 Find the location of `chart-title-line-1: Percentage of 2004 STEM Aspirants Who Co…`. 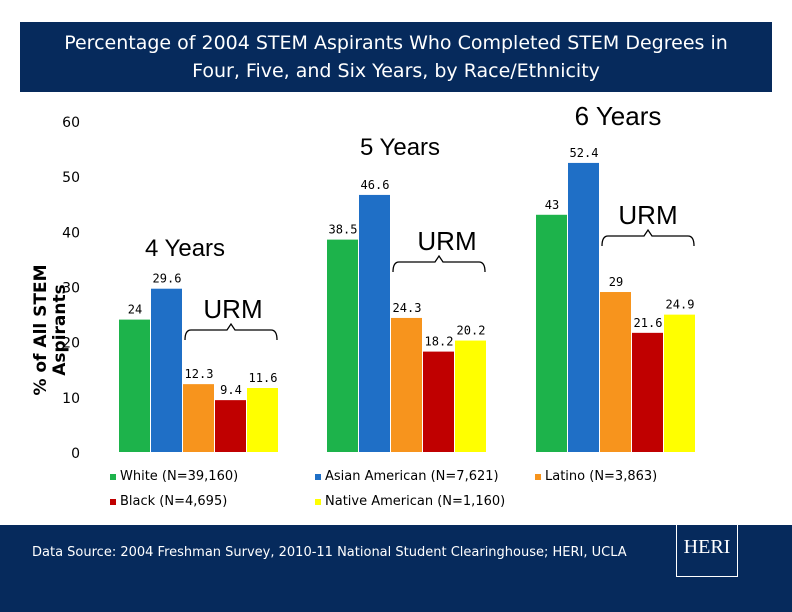

chart-title-line-1: Percentage of 2004 STEM Aspirants Who Co… is located at coordinates (396, 43).